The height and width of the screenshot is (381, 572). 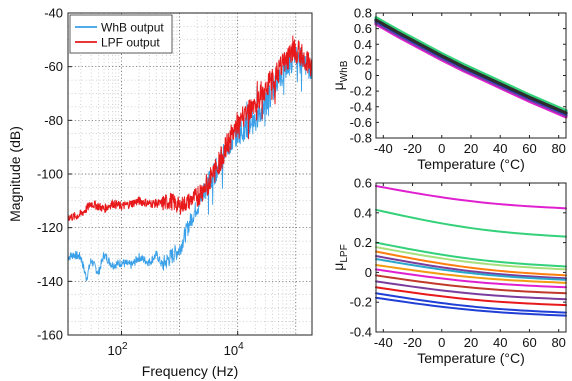 I want to click on x-axis-label: Frequency (Hz), so click(x=190, y=371).